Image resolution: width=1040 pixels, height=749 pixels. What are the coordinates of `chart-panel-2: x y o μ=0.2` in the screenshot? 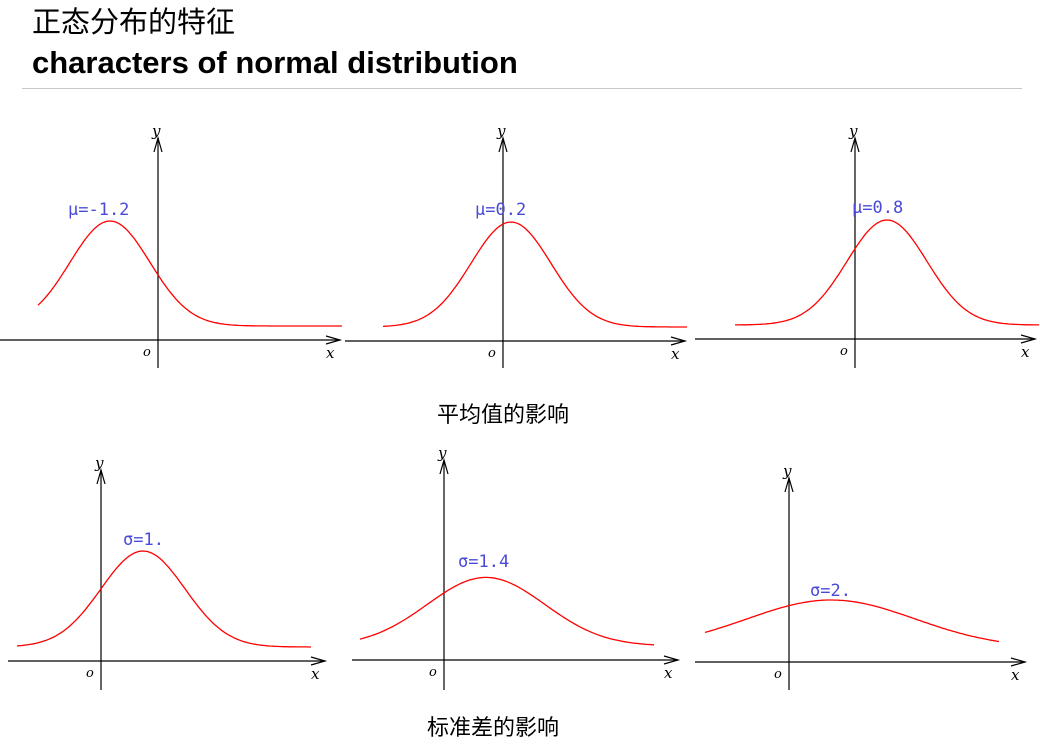 It's located at (516, 245).